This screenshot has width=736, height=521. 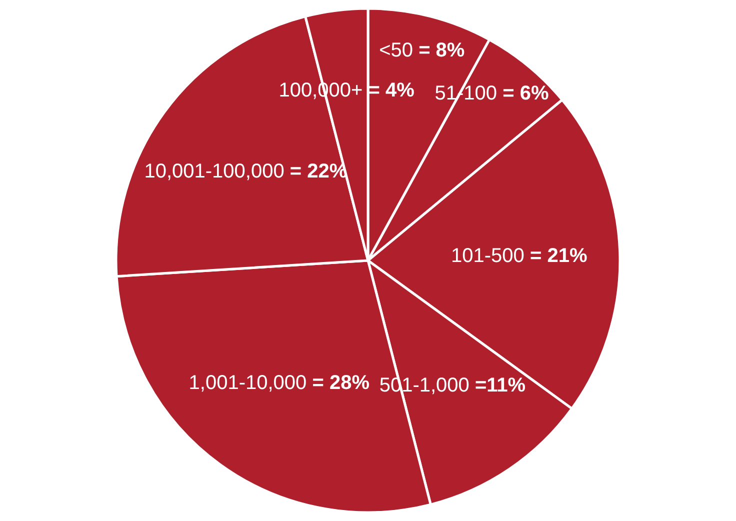 I want to click on data-label: = 6%, so click(x=525, y=93).